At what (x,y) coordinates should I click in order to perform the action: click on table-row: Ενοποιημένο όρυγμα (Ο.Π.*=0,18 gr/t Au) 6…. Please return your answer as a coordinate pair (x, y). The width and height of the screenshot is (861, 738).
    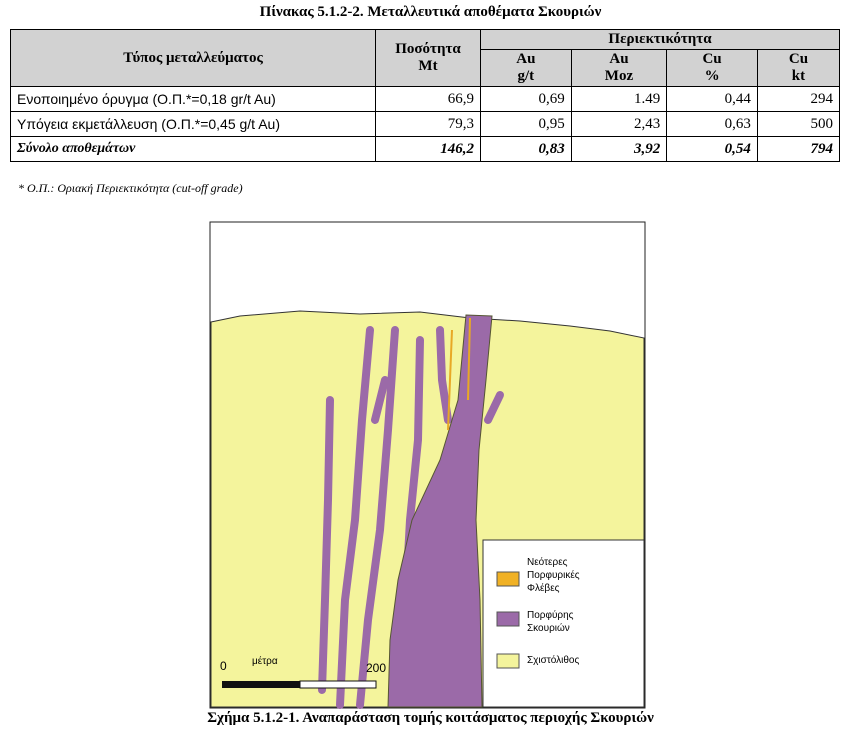
    Looking at the image, I should click on (425, 99).